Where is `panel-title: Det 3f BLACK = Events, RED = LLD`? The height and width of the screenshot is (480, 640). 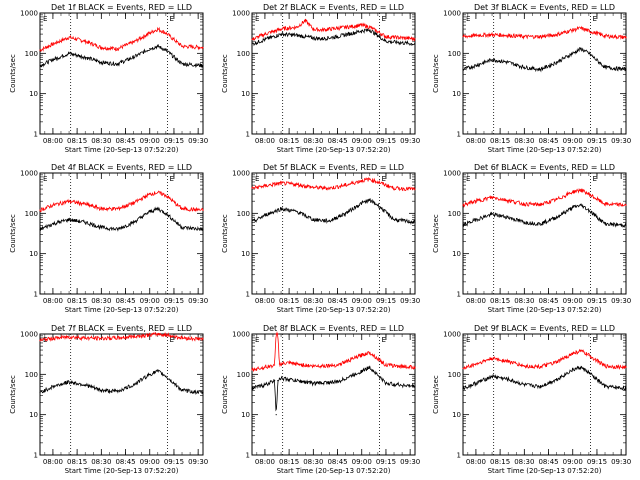
panel-title: Det 3f BLACK = Events, RED = LLD is located at coordinates (544, 7).